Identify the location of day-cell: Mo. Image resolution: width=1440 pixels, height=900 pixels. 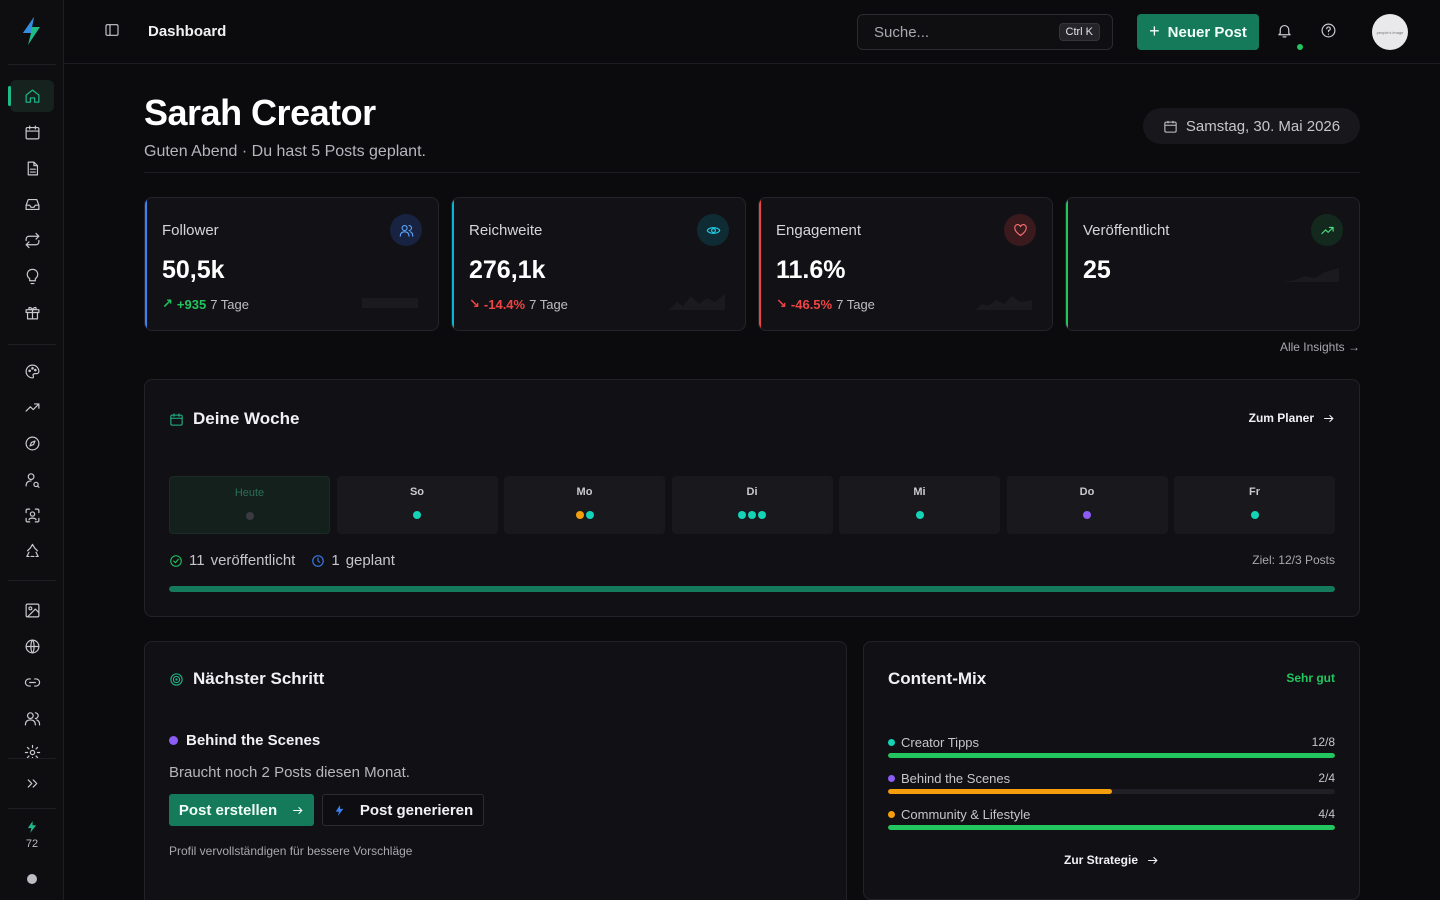
(584, 505).